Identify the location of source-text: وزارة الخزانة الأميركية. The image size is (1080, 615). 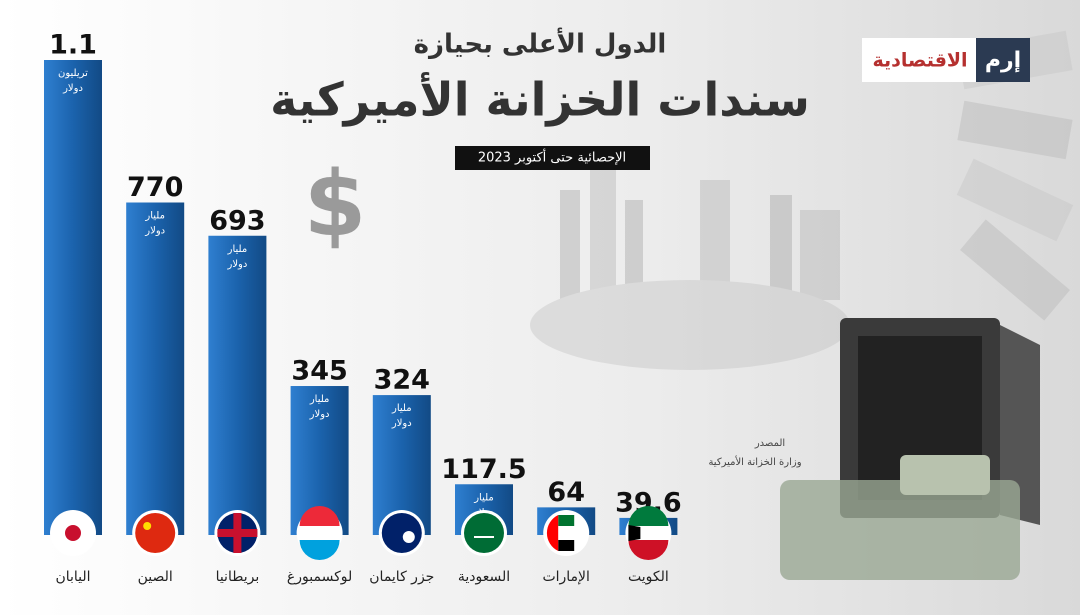
(754, 461).